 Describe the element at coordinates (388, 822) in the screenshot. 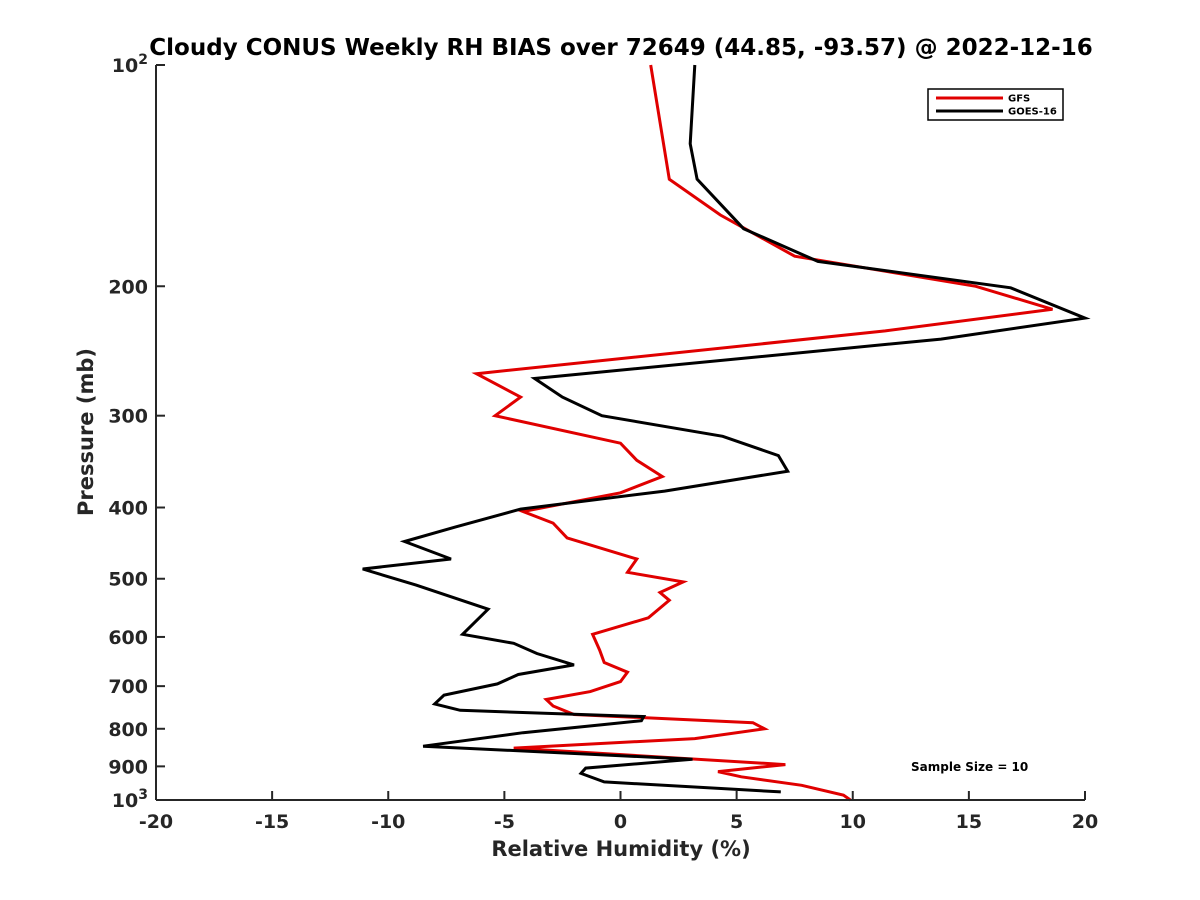

I see `x-tick-label: -10` at that location.